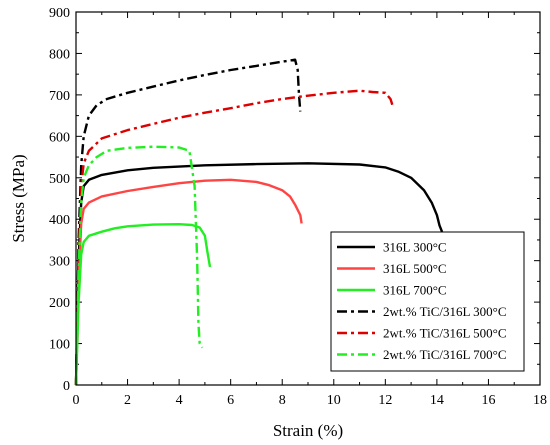  I want to click on x-tick-label: 18, so click(540, 400).